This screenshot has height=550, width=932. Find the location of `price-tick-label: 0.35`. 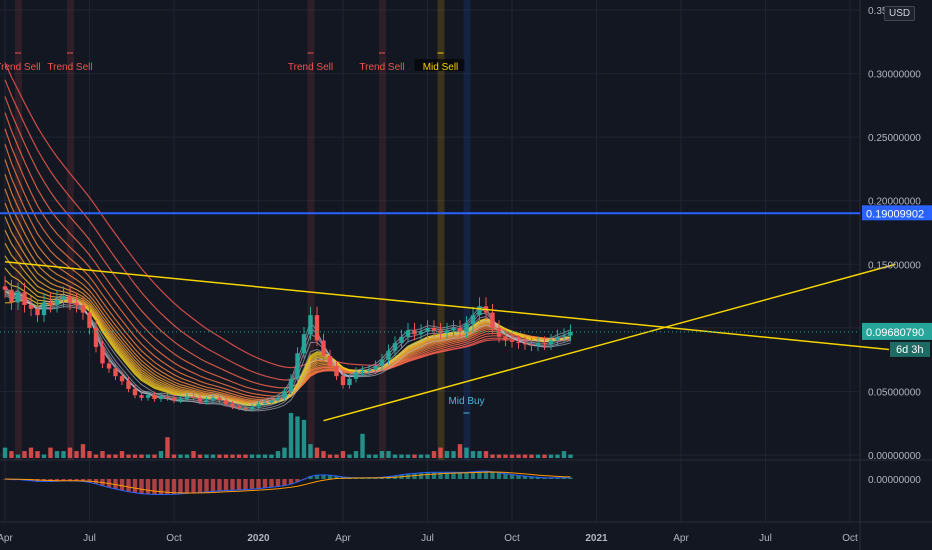

price-tick-label: 0.35 is located at coordinates (878, 11).